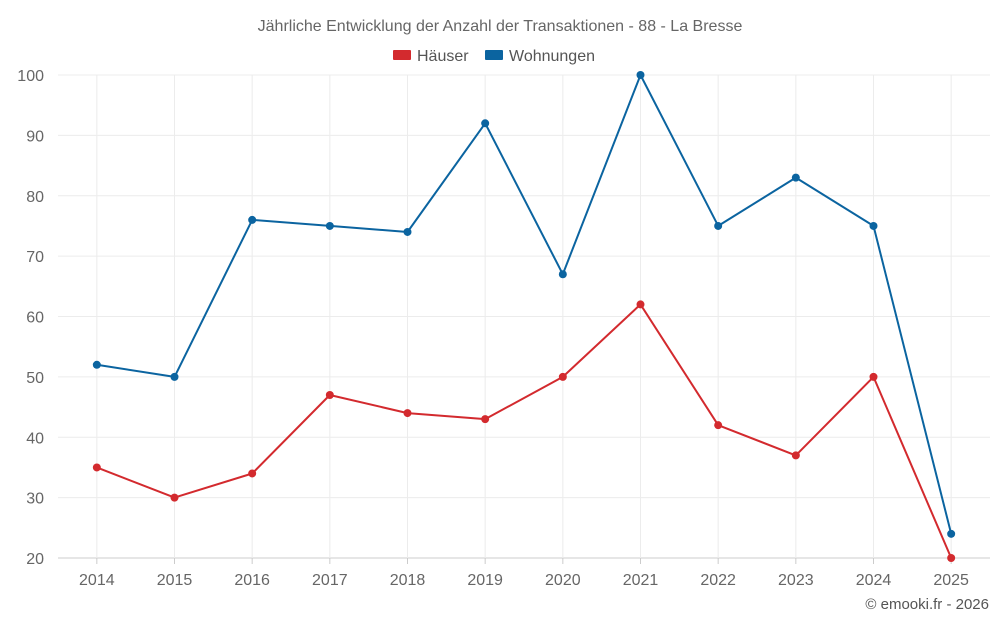  I want to click on legend-swatch-haeuser, so click(402, 55).